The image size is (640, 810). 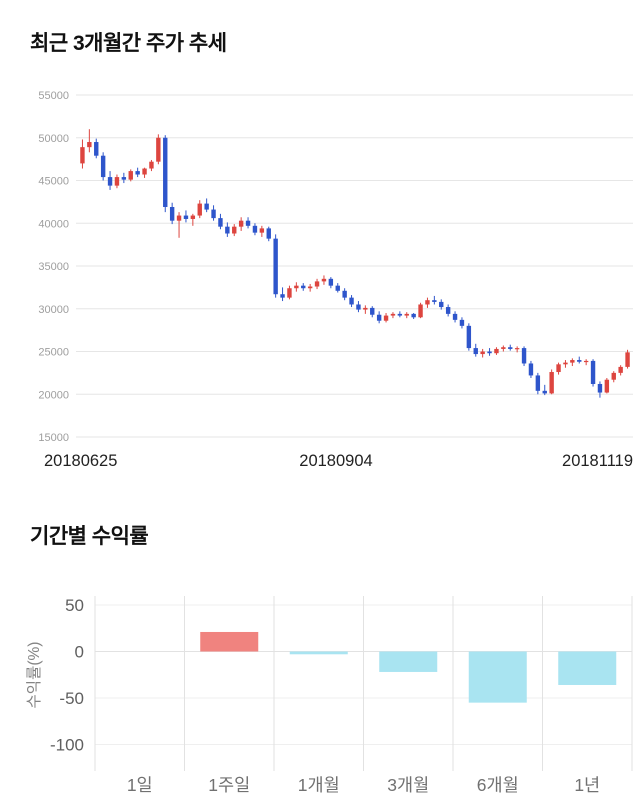 I want to click on x-axis-date-label: 20181119, so click(x=597, y=461).